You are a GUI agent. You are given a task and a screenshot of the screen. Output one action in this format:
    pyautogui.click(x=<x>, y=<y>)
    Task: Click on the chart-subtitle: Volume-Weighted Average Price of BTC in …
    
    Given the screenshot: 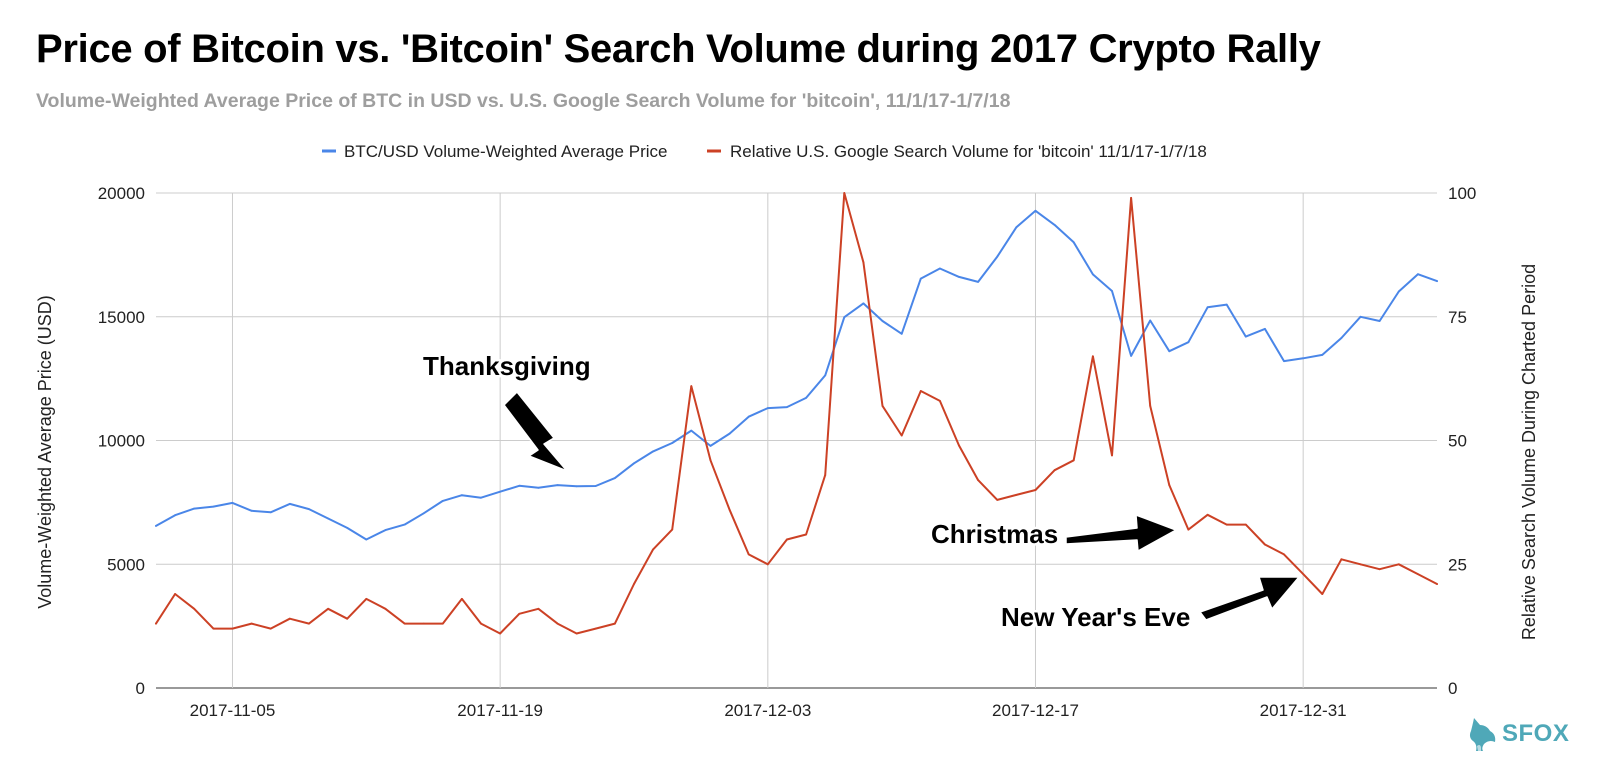 What is the action you would take?
    pyautogui.click(x=523, y=101)
    